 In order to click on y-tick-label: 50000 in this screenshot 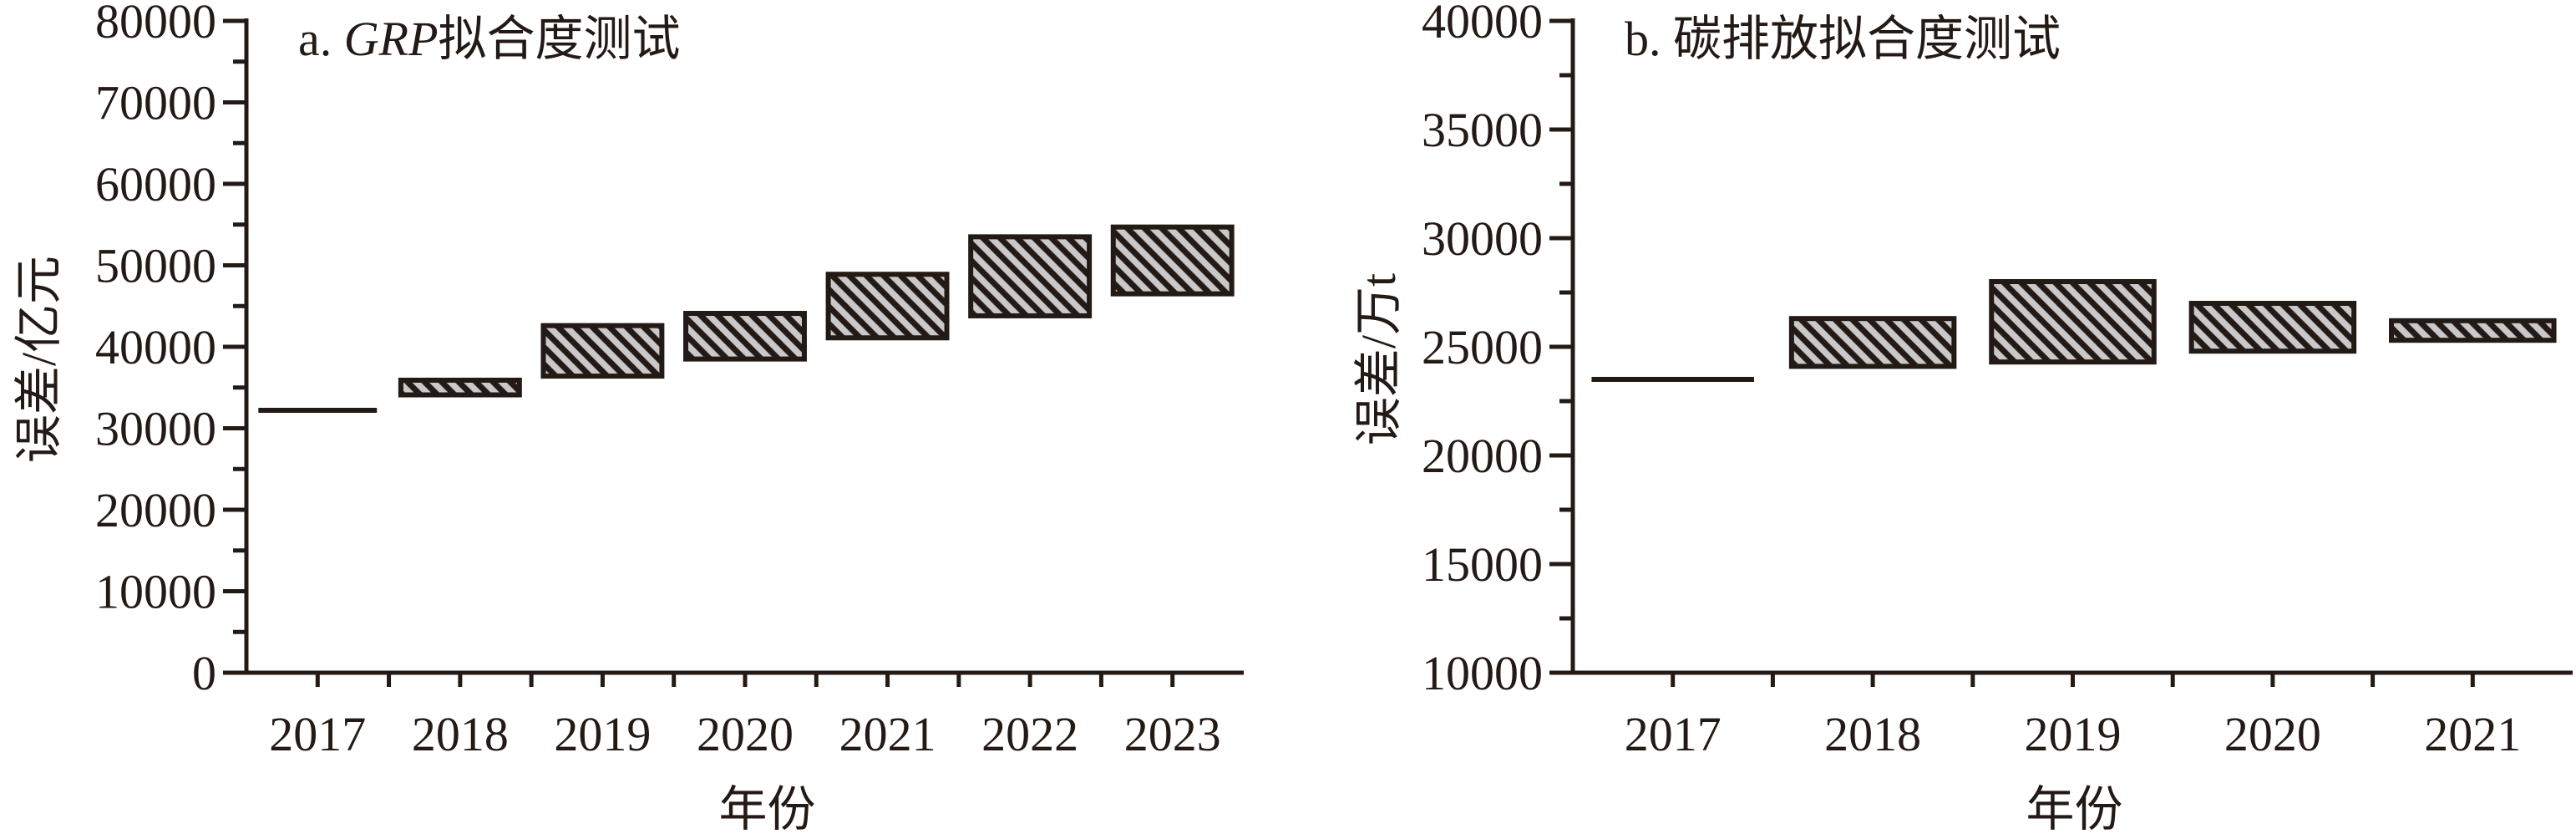, I will do `click(155, 266)`.